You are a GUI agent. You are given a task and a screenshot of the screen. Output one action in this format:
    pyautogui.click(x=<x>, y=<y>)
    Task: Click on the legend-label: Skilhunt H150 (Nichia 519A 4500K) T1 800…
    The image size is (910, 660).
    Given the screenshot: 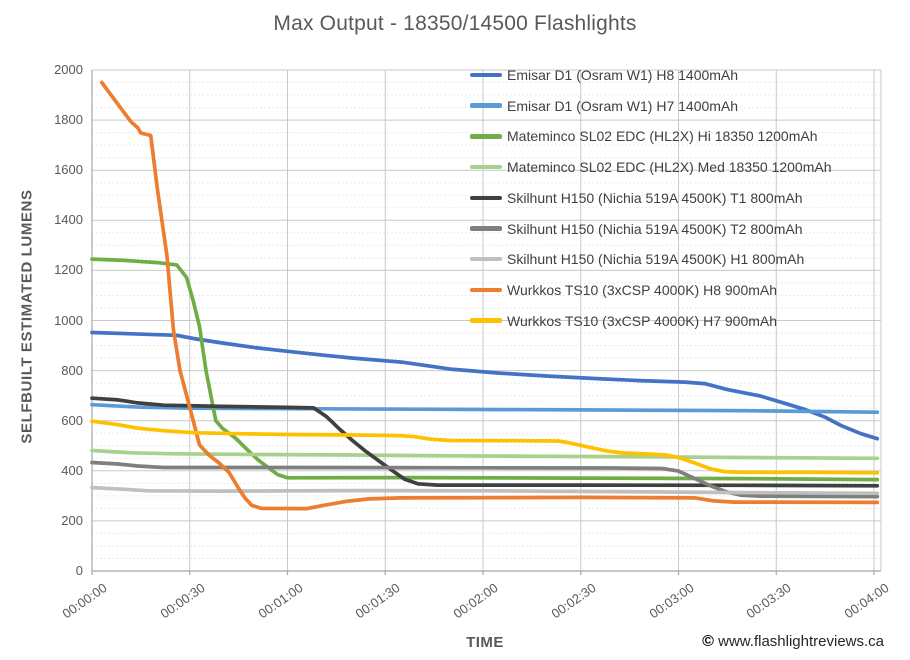 What is the action you would take?
    pyautogui.click(x=655, y=197)
    